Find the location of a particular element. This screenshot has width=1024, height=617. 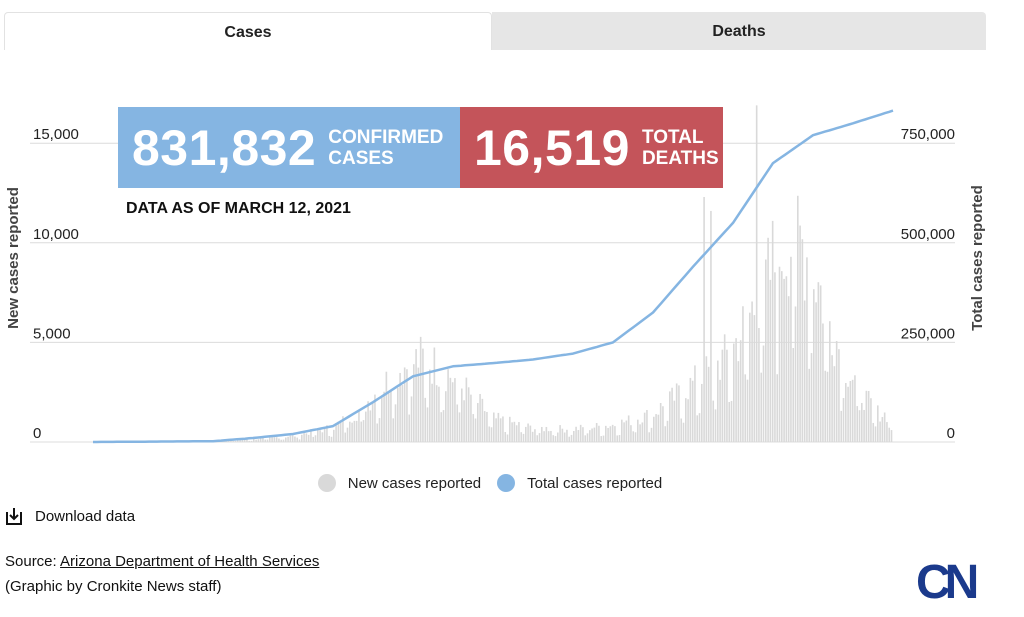

legend-item-new-cases: New cases reported is located at coordinates (399, 483).